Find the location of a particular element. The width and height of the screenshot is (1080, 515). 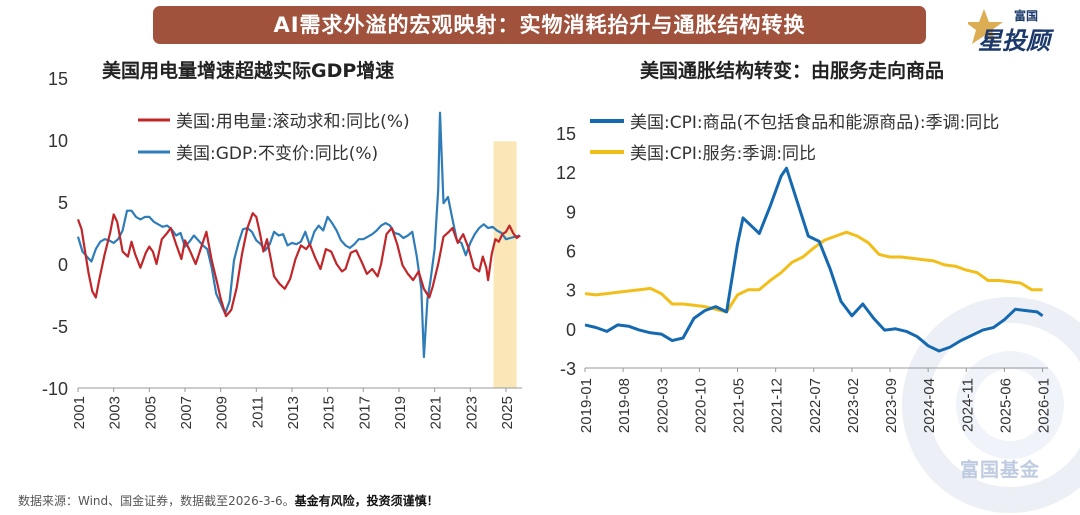

logo-main-text: 星投顾 is located at coordinates (1014, 41).